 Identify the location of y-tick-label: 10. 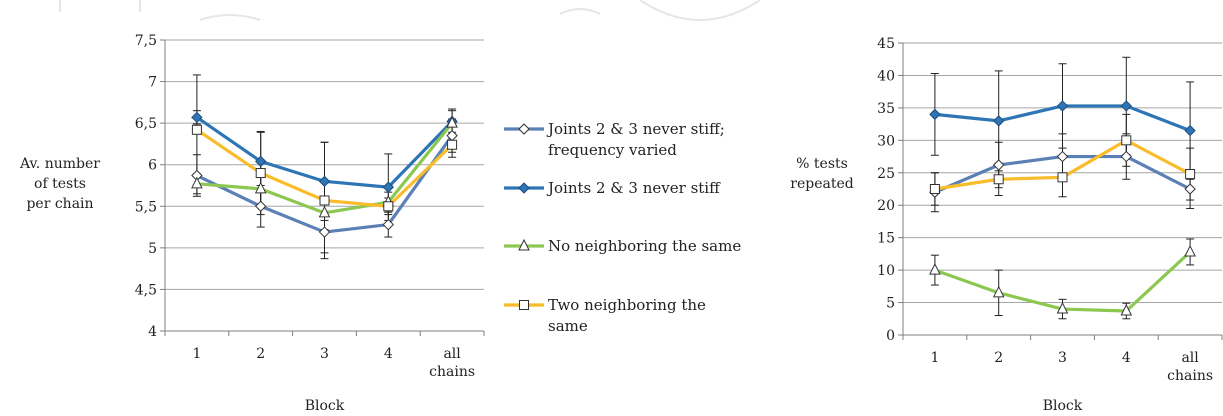
(886, 271).